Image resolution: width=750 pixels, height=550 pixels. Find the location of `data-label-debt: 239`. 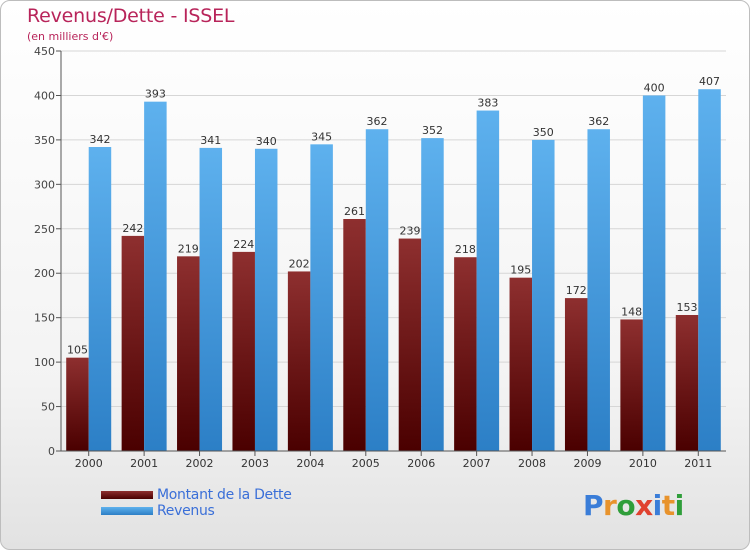

data-label-debt: 239 is located at coordinates (409, 231).